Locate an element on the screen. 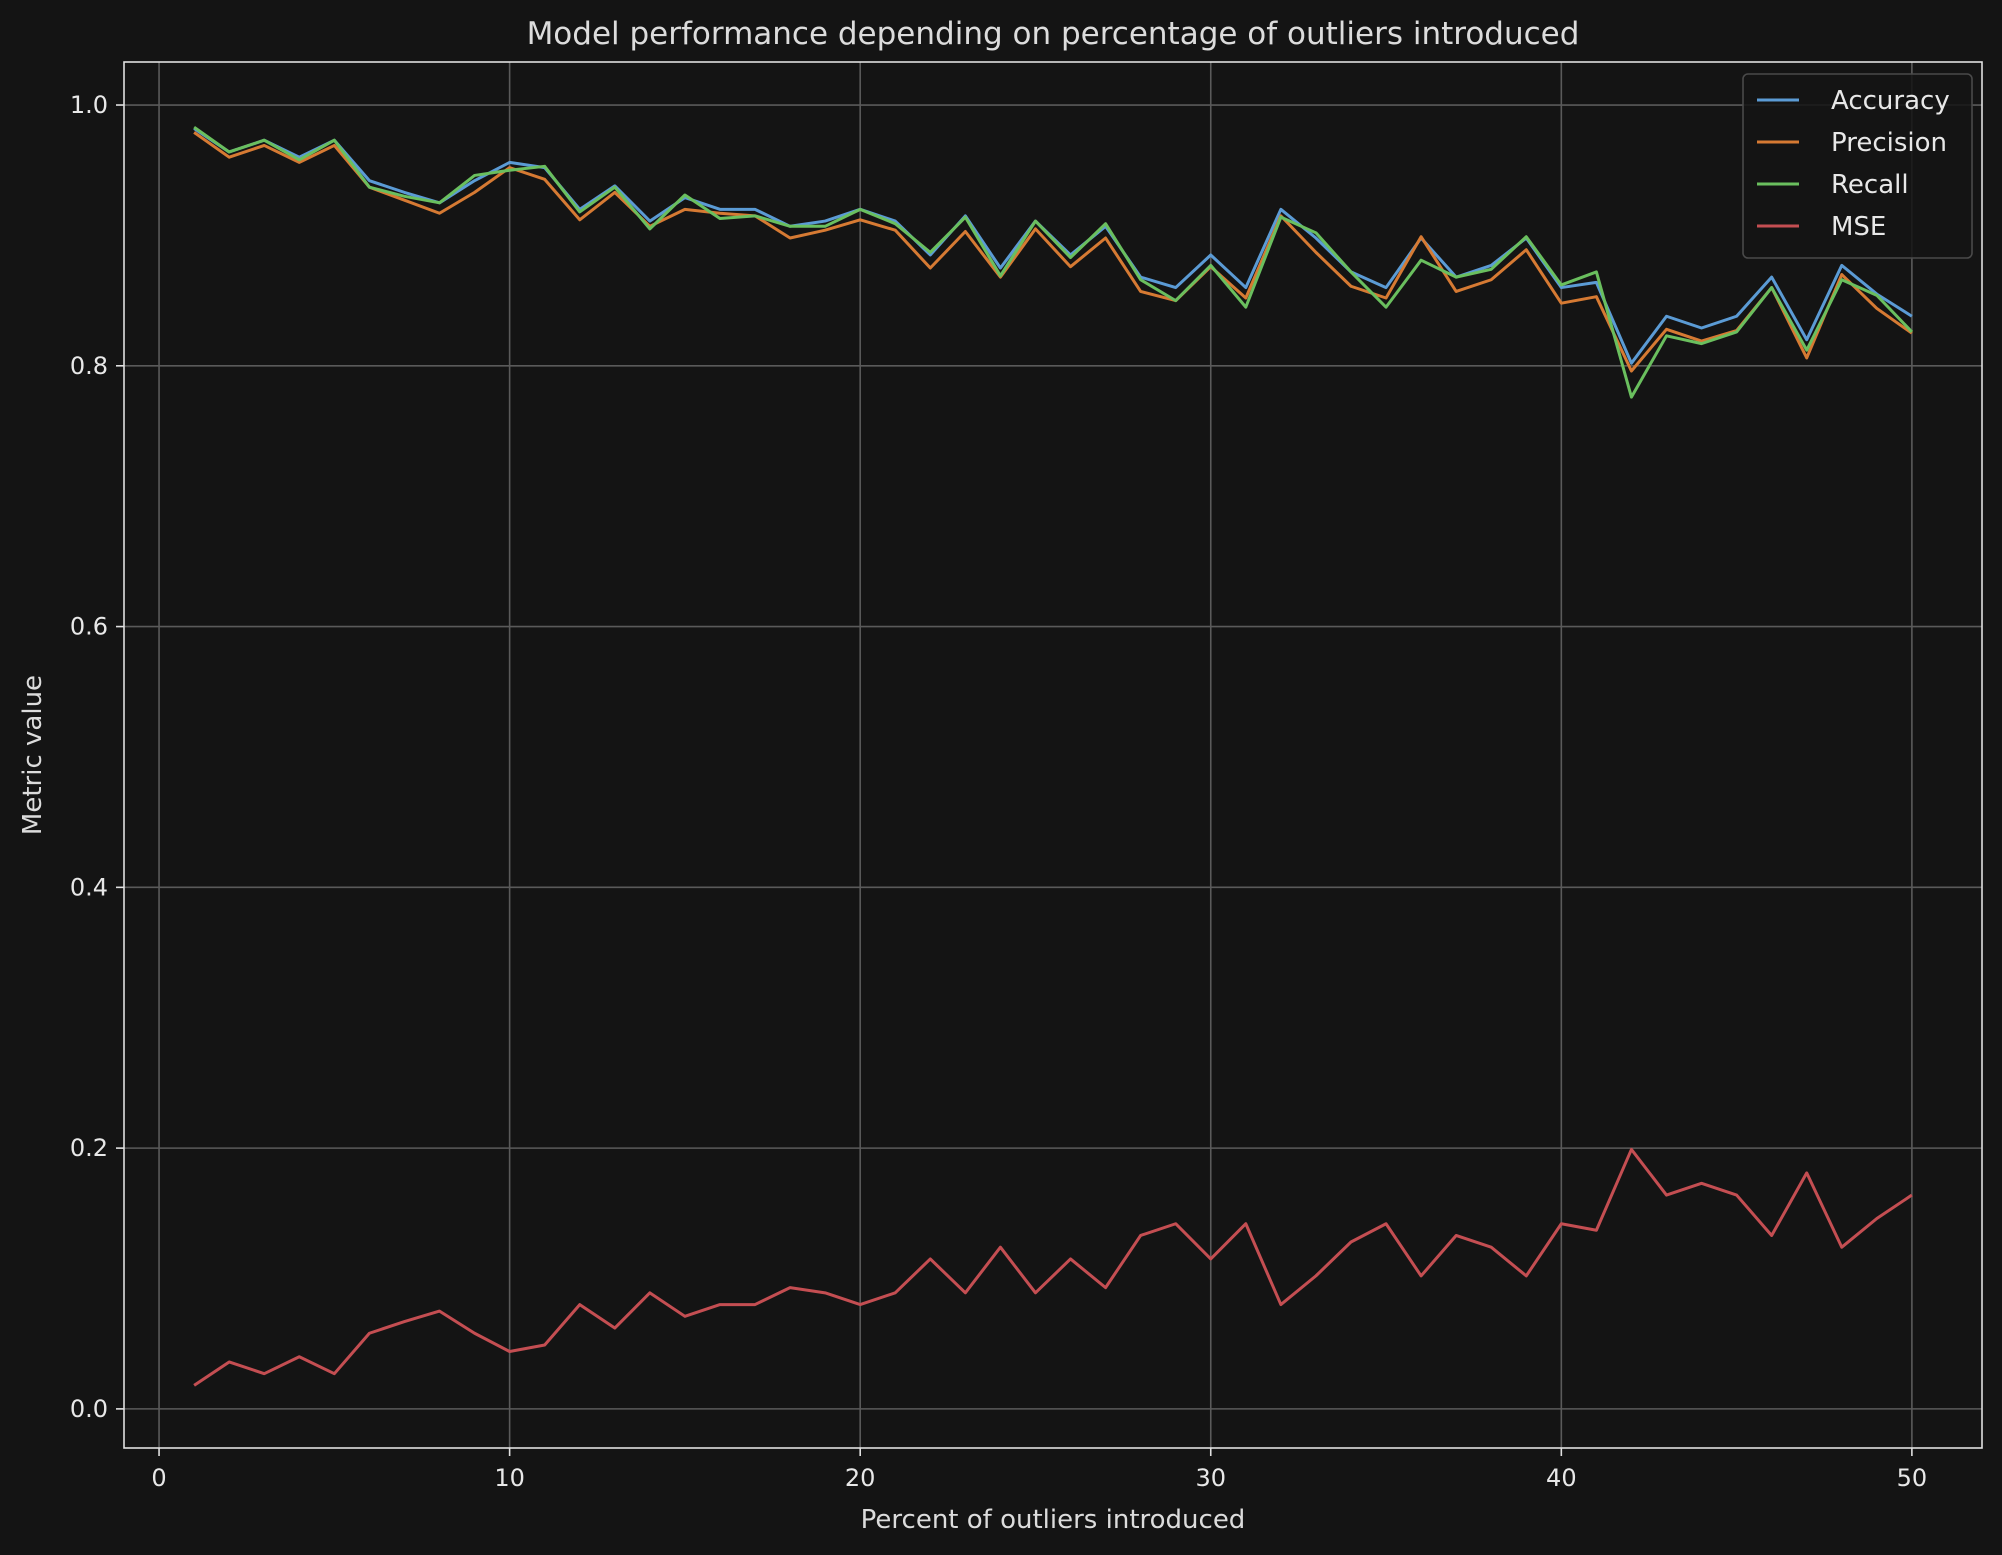 The image size is (2002, 1555). legend-frame is located at coordinates (1857, 166).